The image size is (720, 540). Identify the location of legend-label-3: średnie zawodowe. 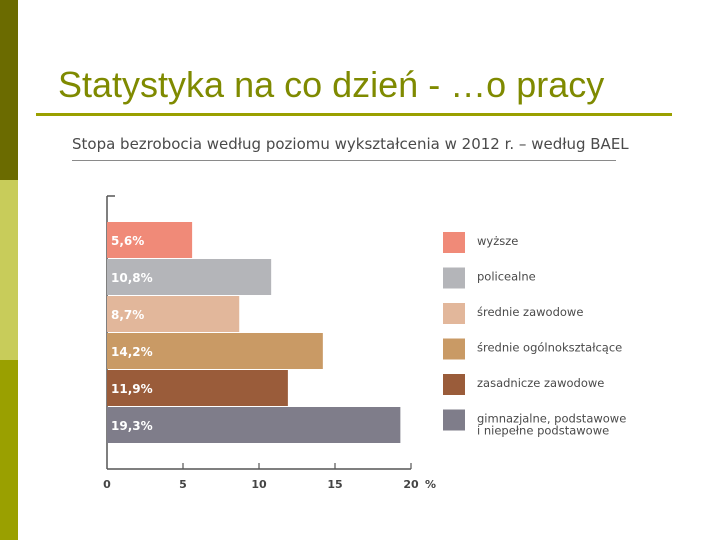
(530, 312).